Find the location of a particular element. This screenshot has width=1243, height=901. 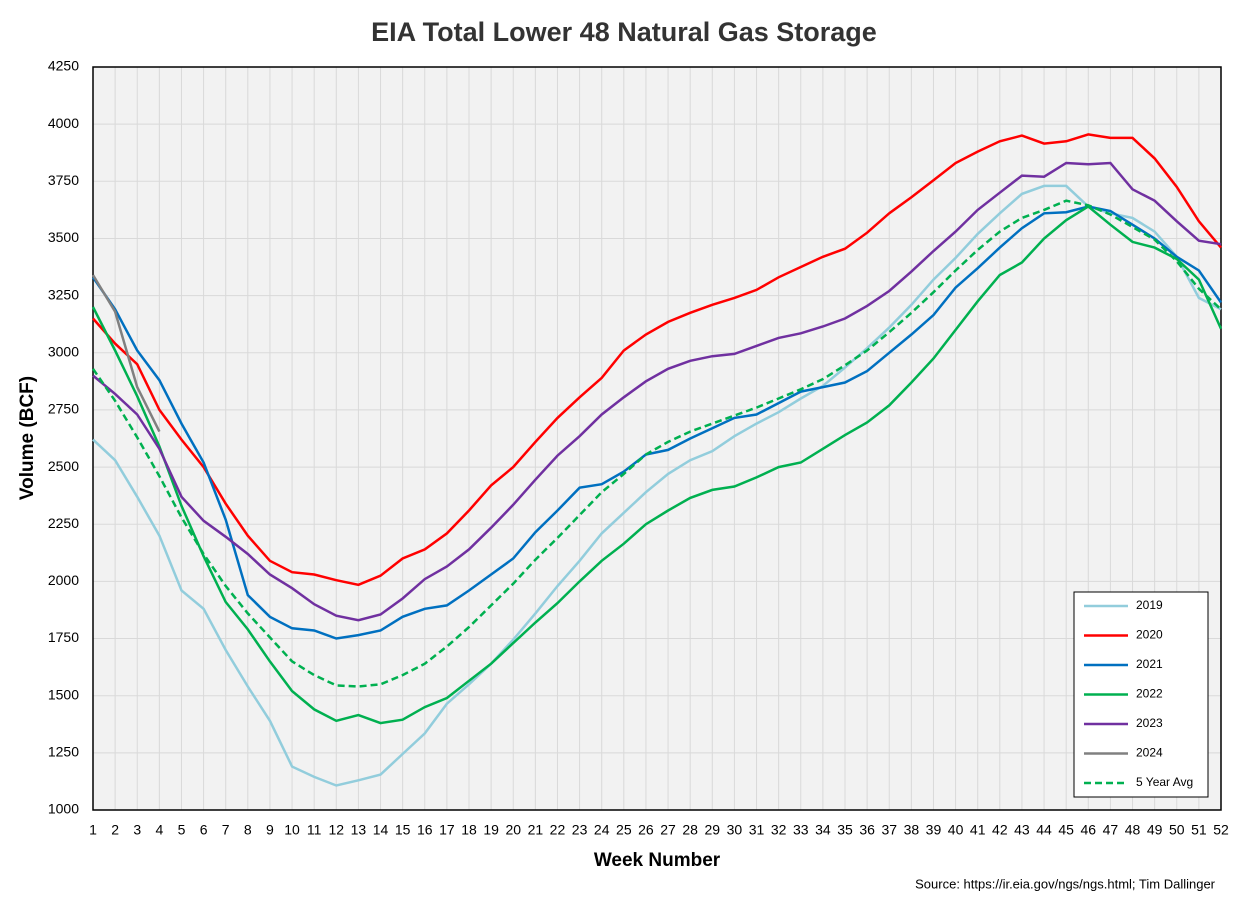

x-tick-label: 22 is located at coordinates (558, 830).